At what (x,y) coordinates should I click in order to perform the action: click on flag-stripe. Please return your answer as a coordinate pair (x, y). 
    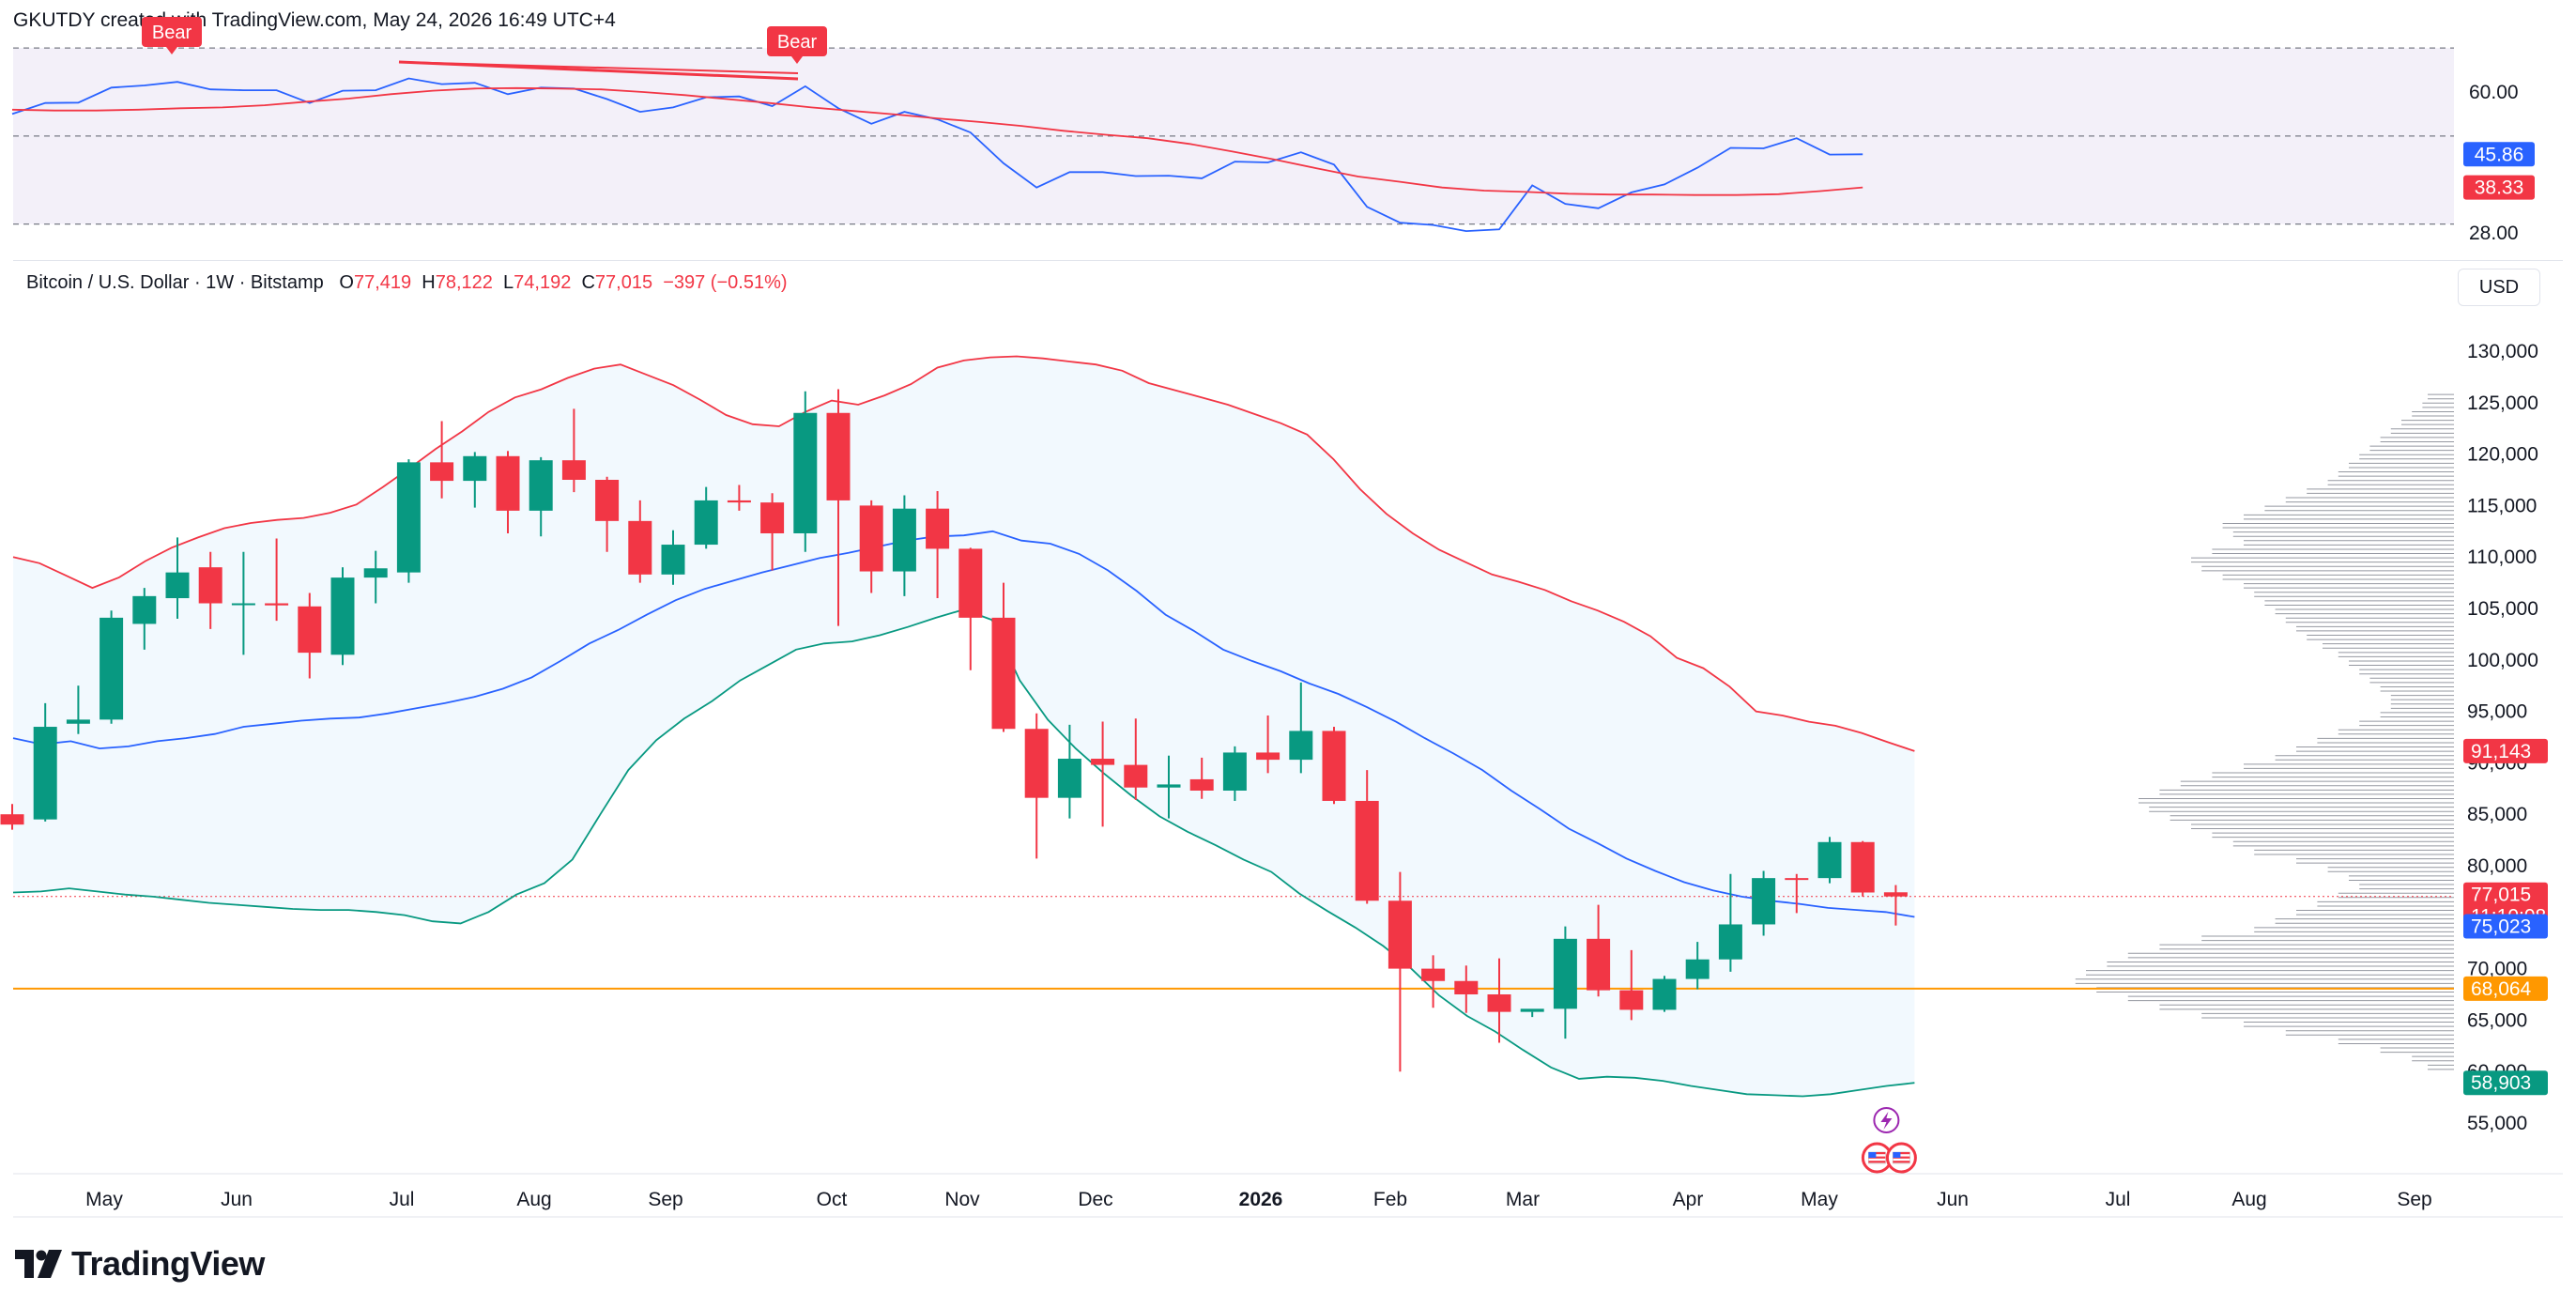
    Looking at the image, I should click on (1877, 1162).